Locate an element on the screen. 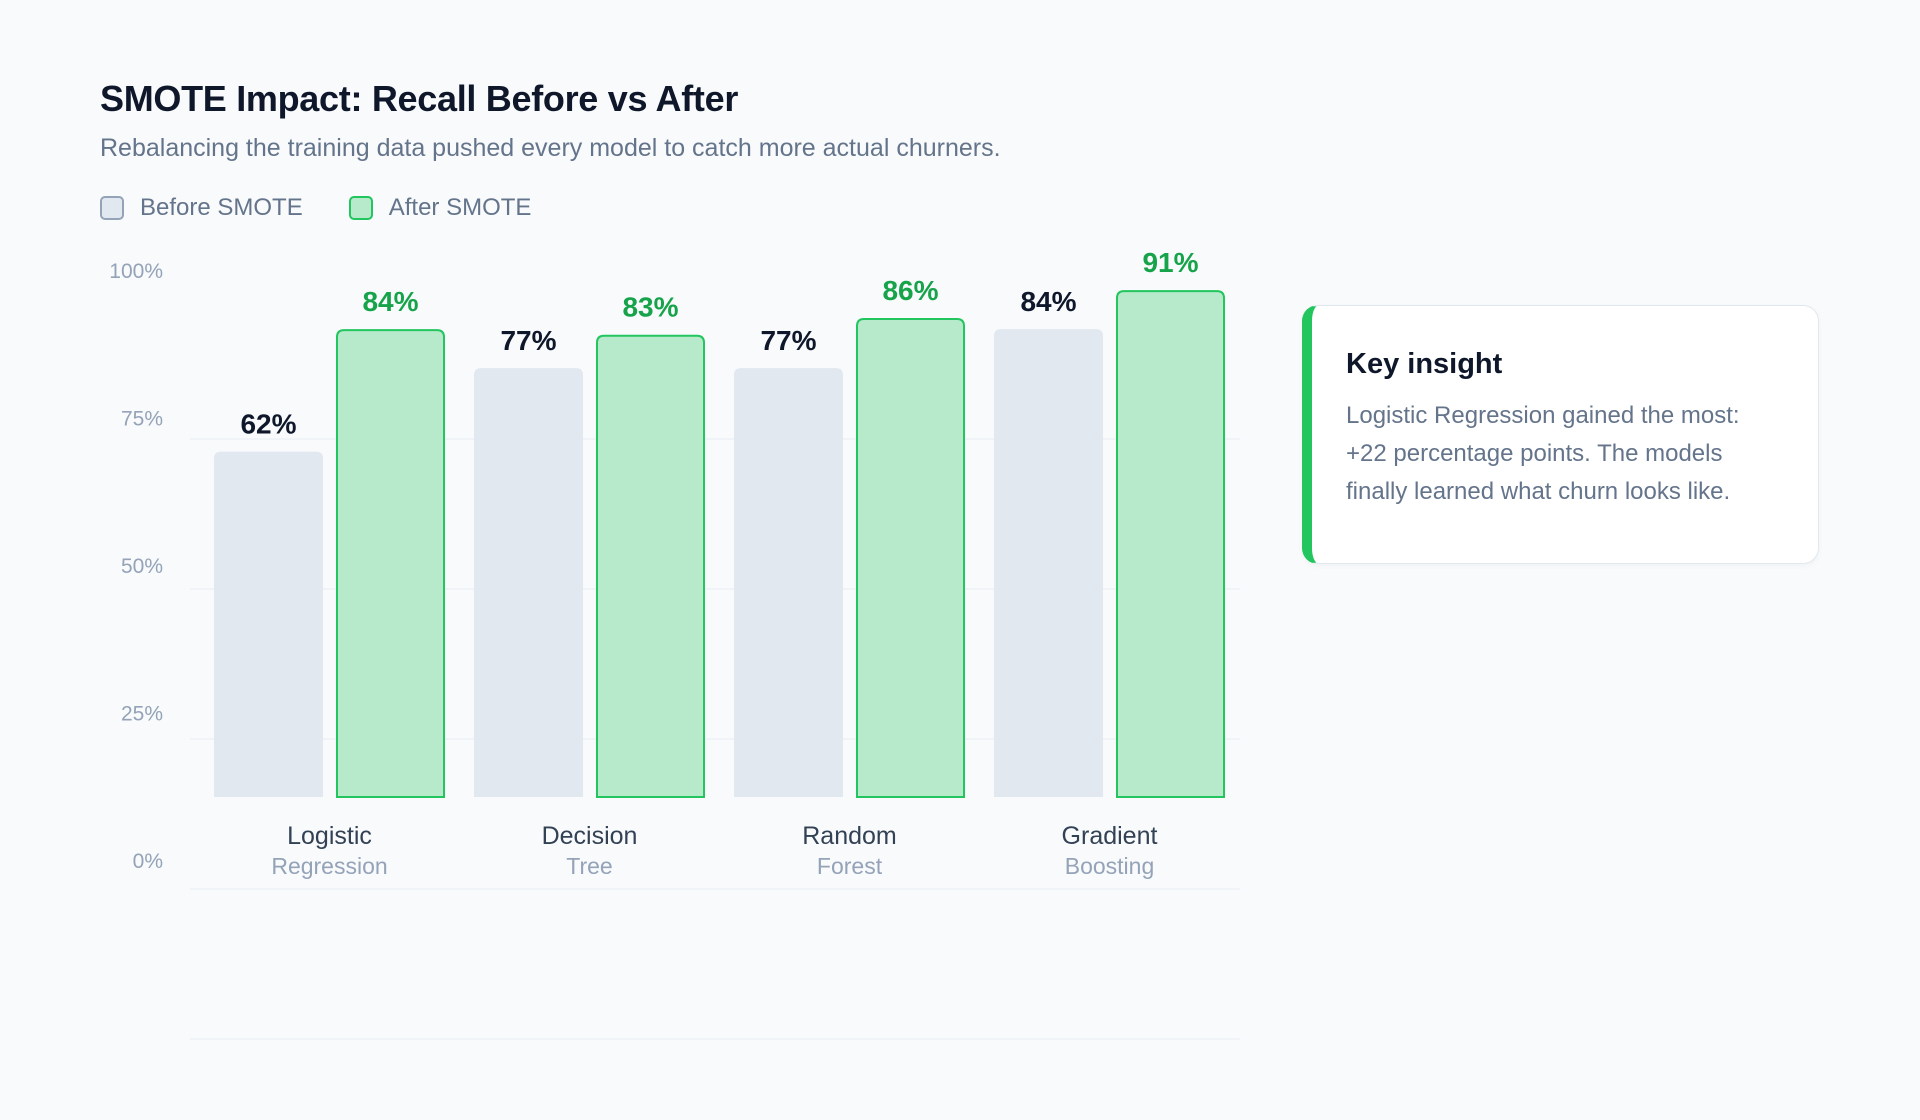 The image size is (1920, 1120). legend-item-before: Before SMOTE is located at coordinates (201, 208).